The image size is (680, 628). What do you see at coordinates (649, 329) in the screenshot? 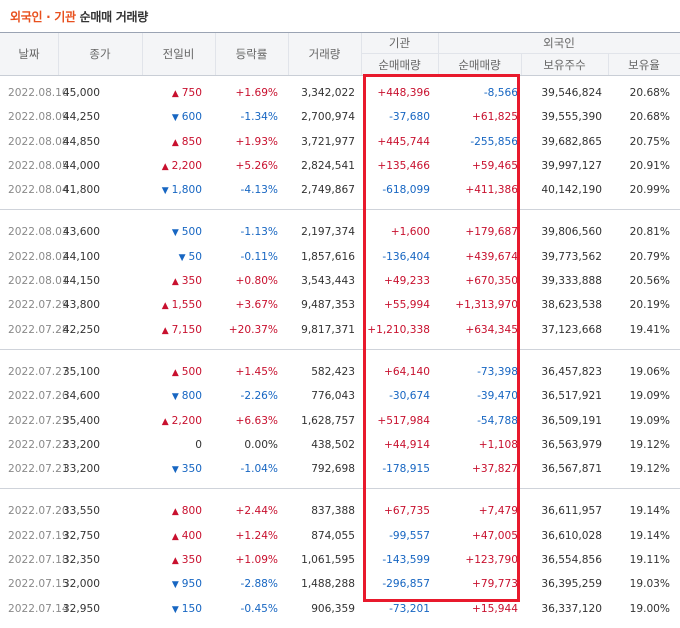
I see `cell-hold-rate: 19.41%` at bounding box center [649, 329].